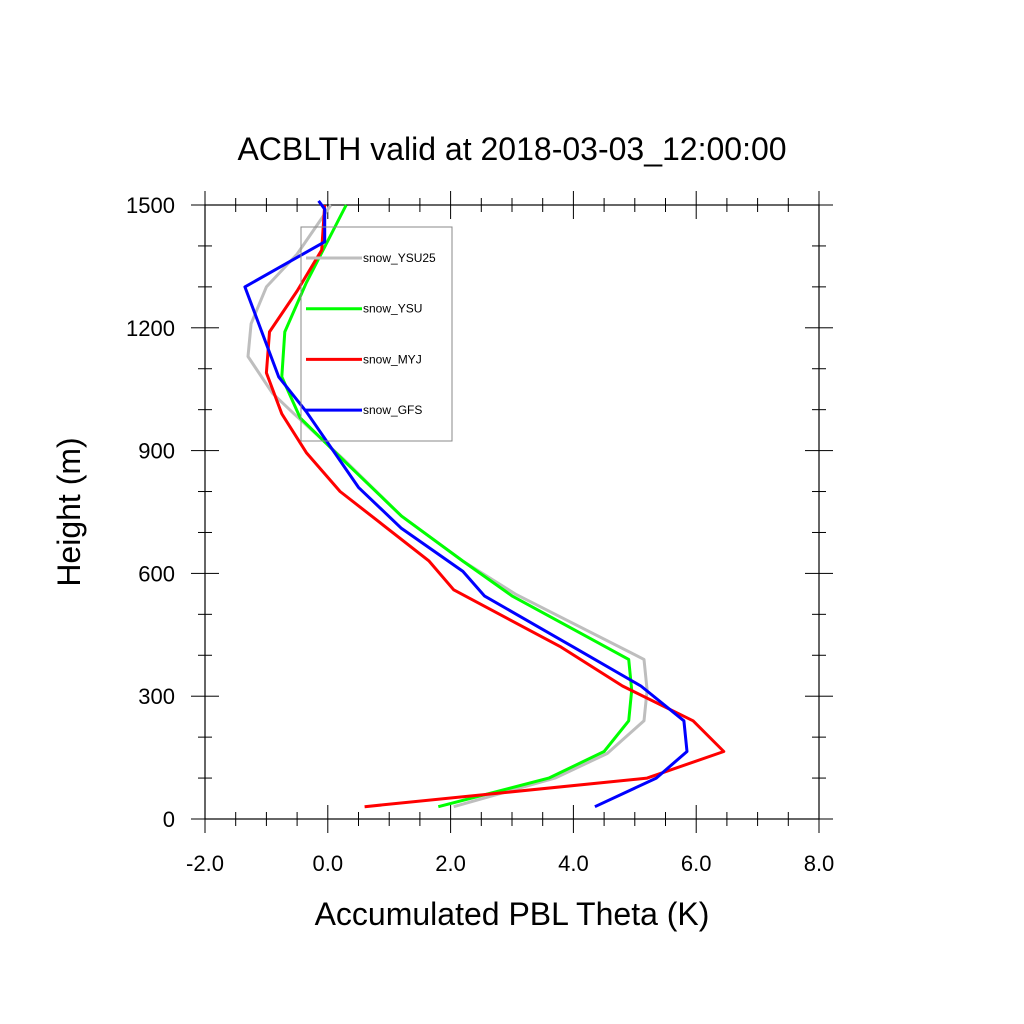 Image resolution: width=1024 pixels, height=1024 pixels. I want to click on x-tick-label: 6.0, so click(696, 863).